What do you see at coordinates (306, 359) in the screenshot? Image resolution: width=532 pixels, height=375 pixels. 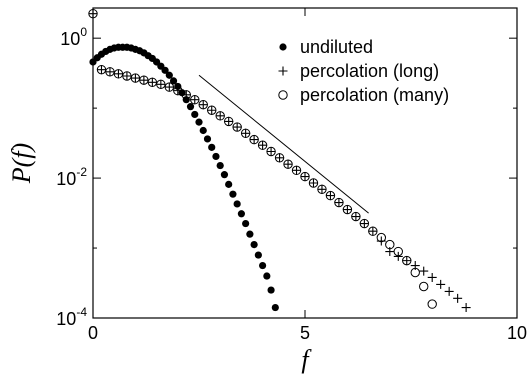 I see `x-axis-label: f` at bounding box center [306, 359].